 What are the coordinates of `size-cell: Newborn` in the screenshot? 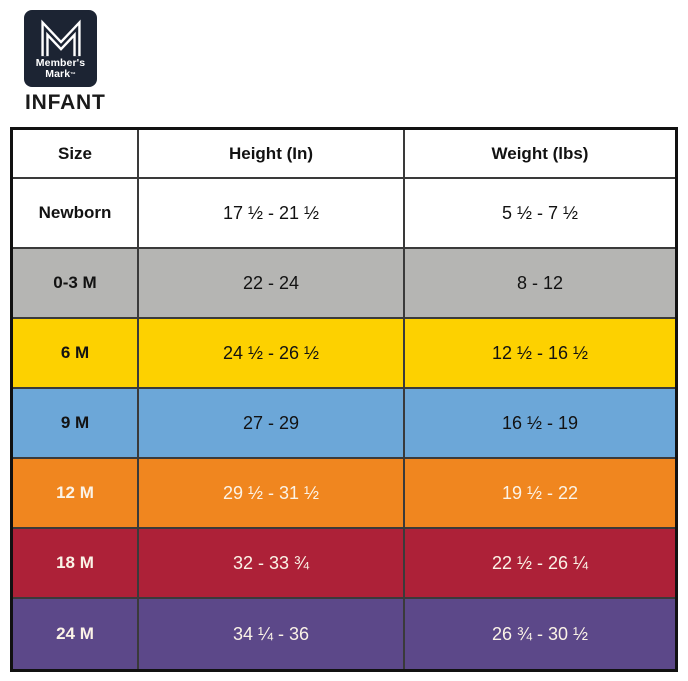 It's located at (76, 214).